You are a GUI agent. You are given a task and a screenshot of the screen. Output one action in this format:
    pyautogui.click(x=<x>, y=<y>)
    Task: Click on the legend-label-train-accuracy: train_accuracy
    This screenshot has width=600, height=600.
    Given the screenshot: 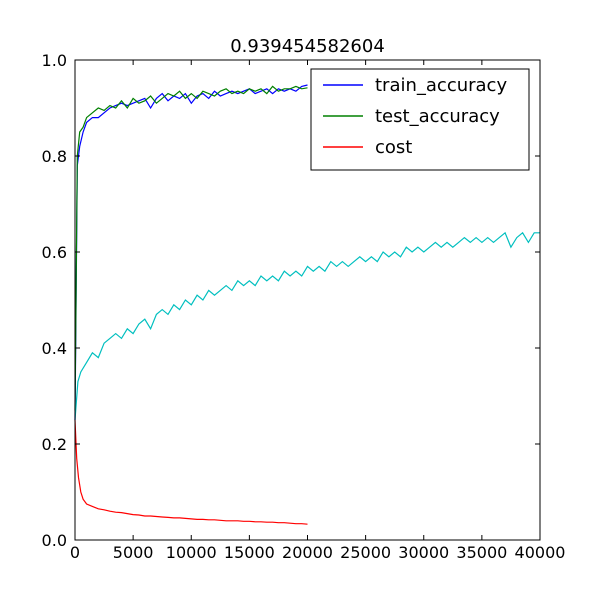 What is the action you would take?
    pyautogui.click(x=441, y=85)
    